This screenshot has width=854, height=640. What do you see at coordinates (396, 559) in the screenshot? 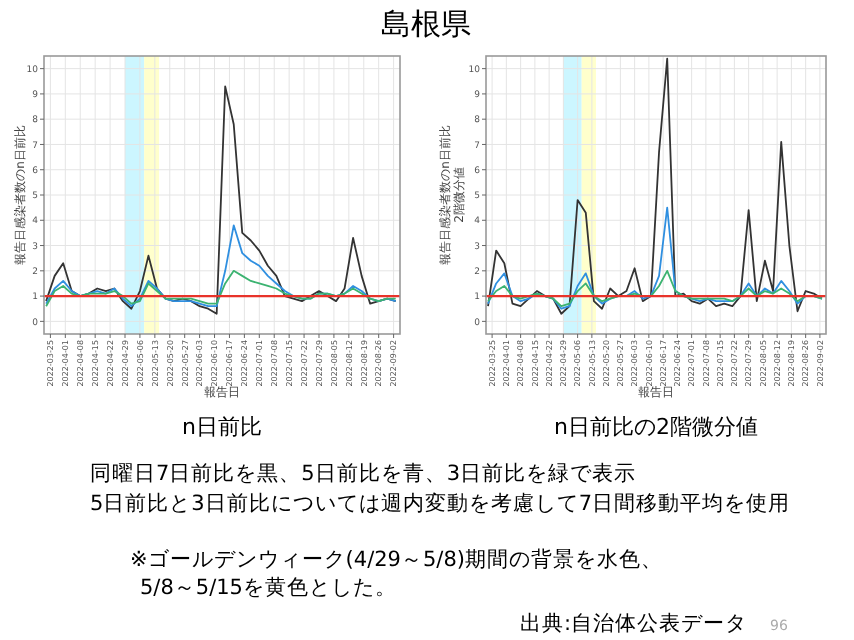
I see `text: ※ゴールデンウィーク(4/29～5/8)期間の背景を水色、` at bounding box center [396, 559].